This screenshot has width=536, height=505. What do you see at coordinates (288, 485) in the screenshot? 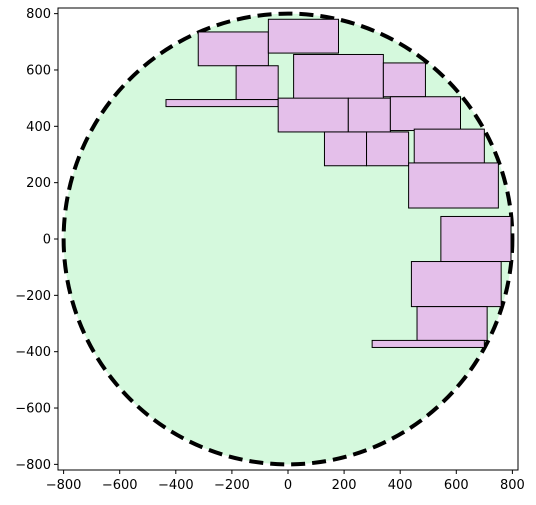
I see `x-tick-label: 0` at bounding box center [288, 485].